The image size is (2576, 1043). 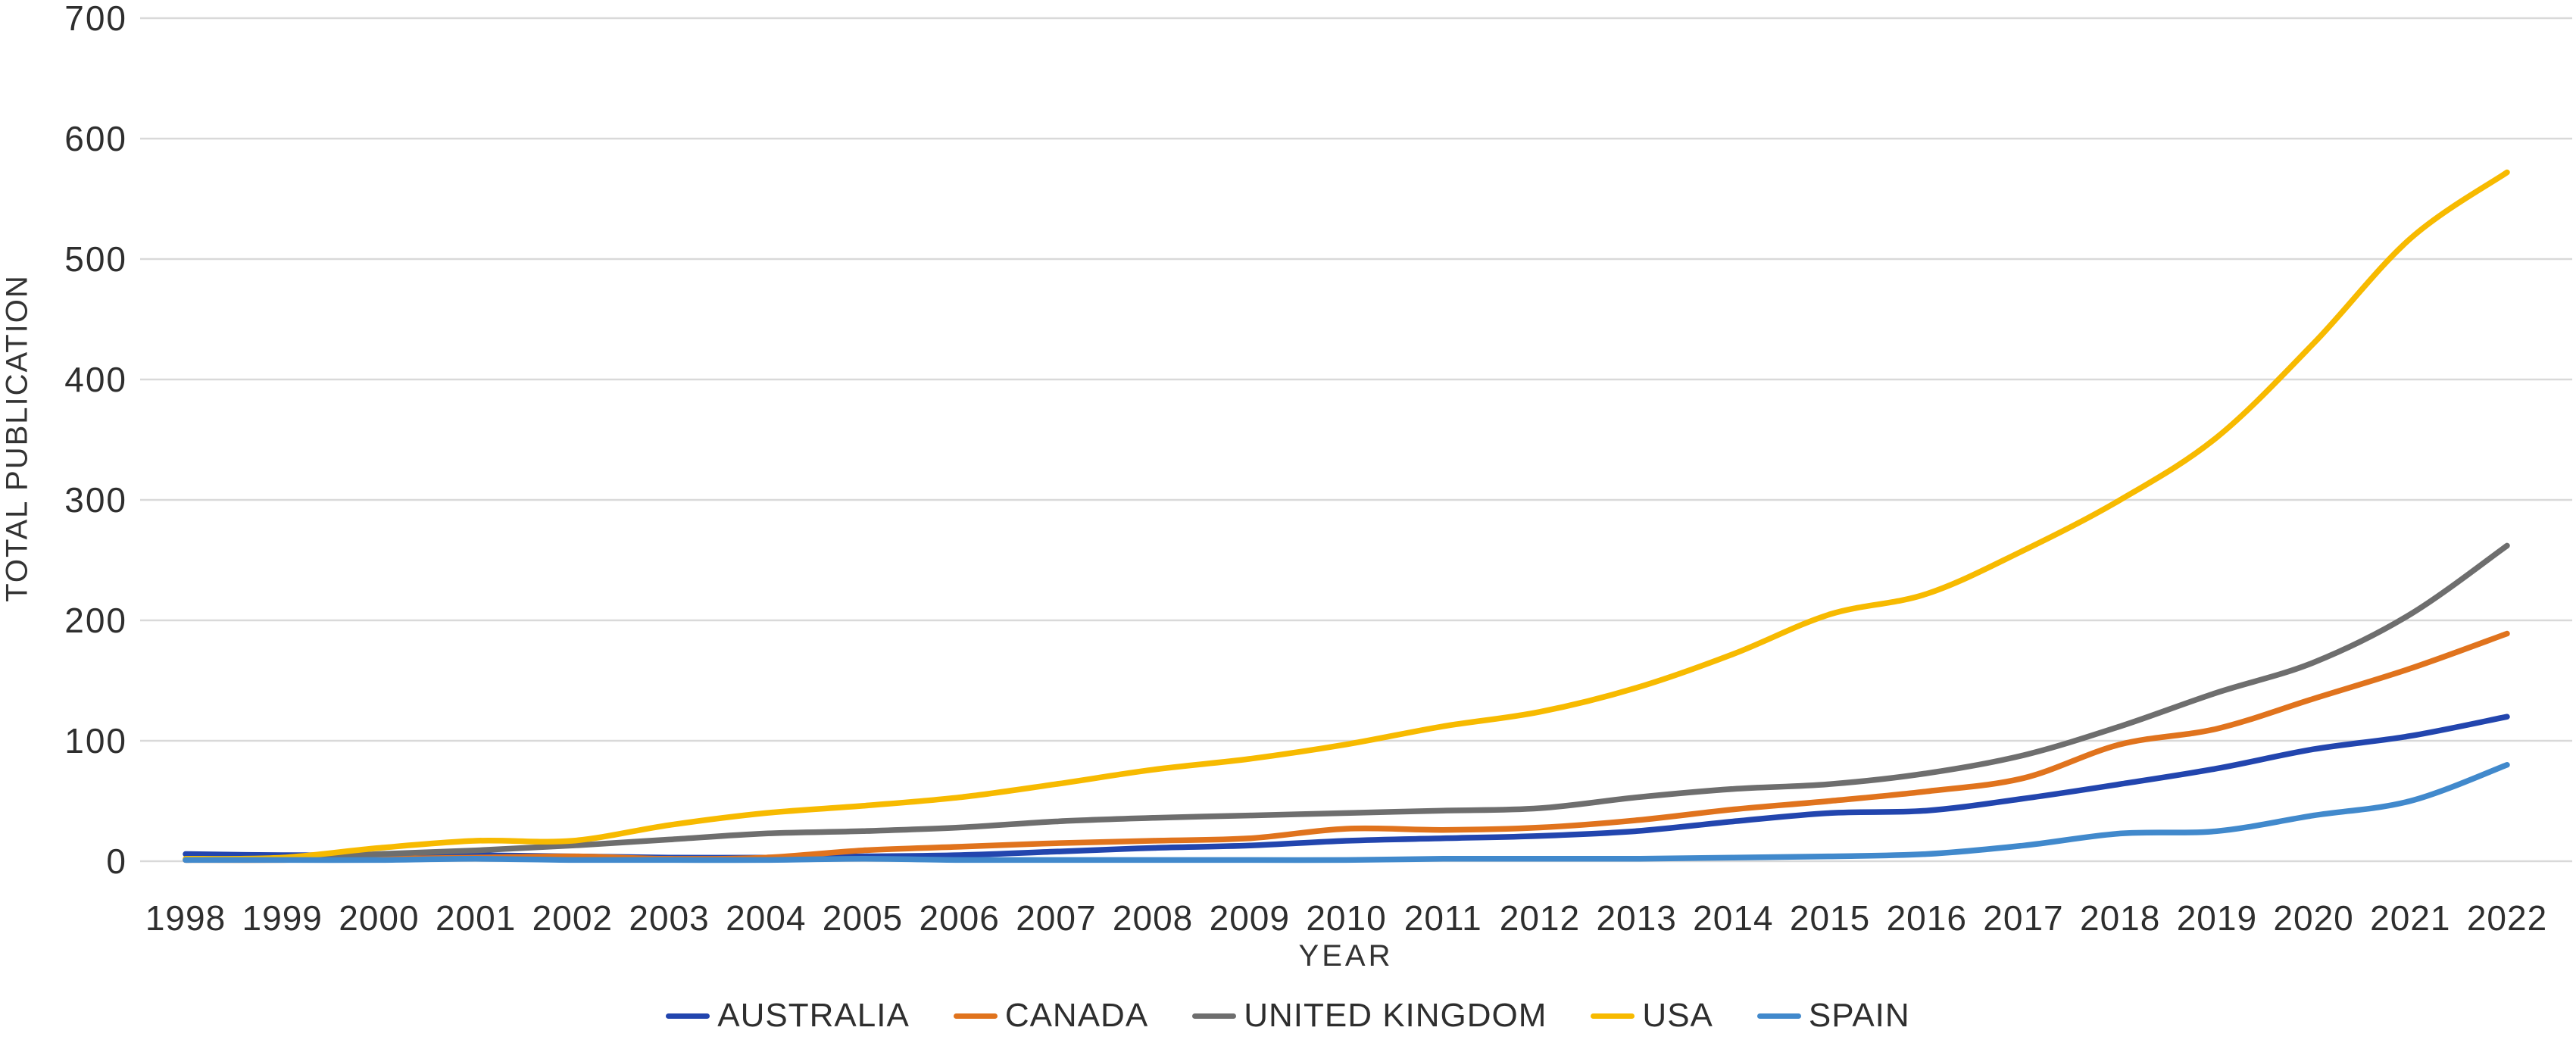 I want to click on x-tick-label: 2019, so click(x=2217, y=918).